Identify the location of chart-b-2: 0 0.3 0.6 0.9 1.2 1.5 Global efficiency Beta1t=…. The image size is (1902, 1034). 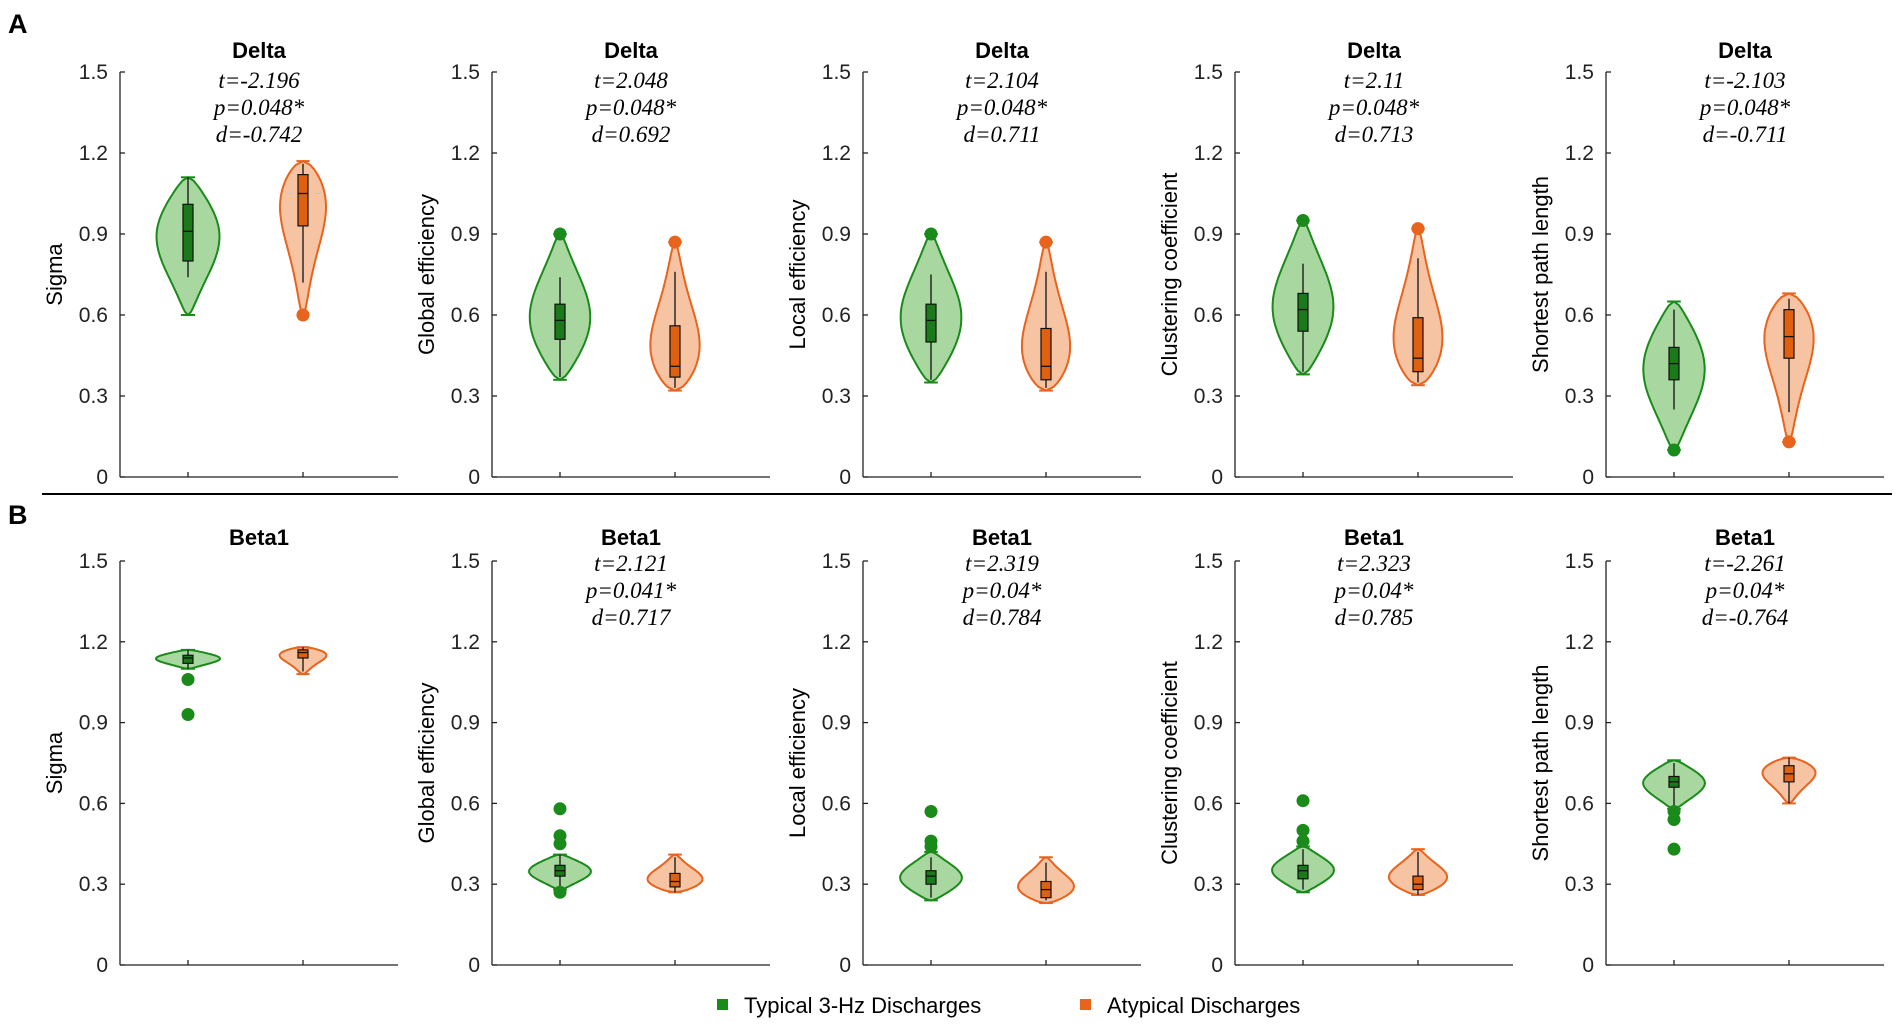
(592, 751).